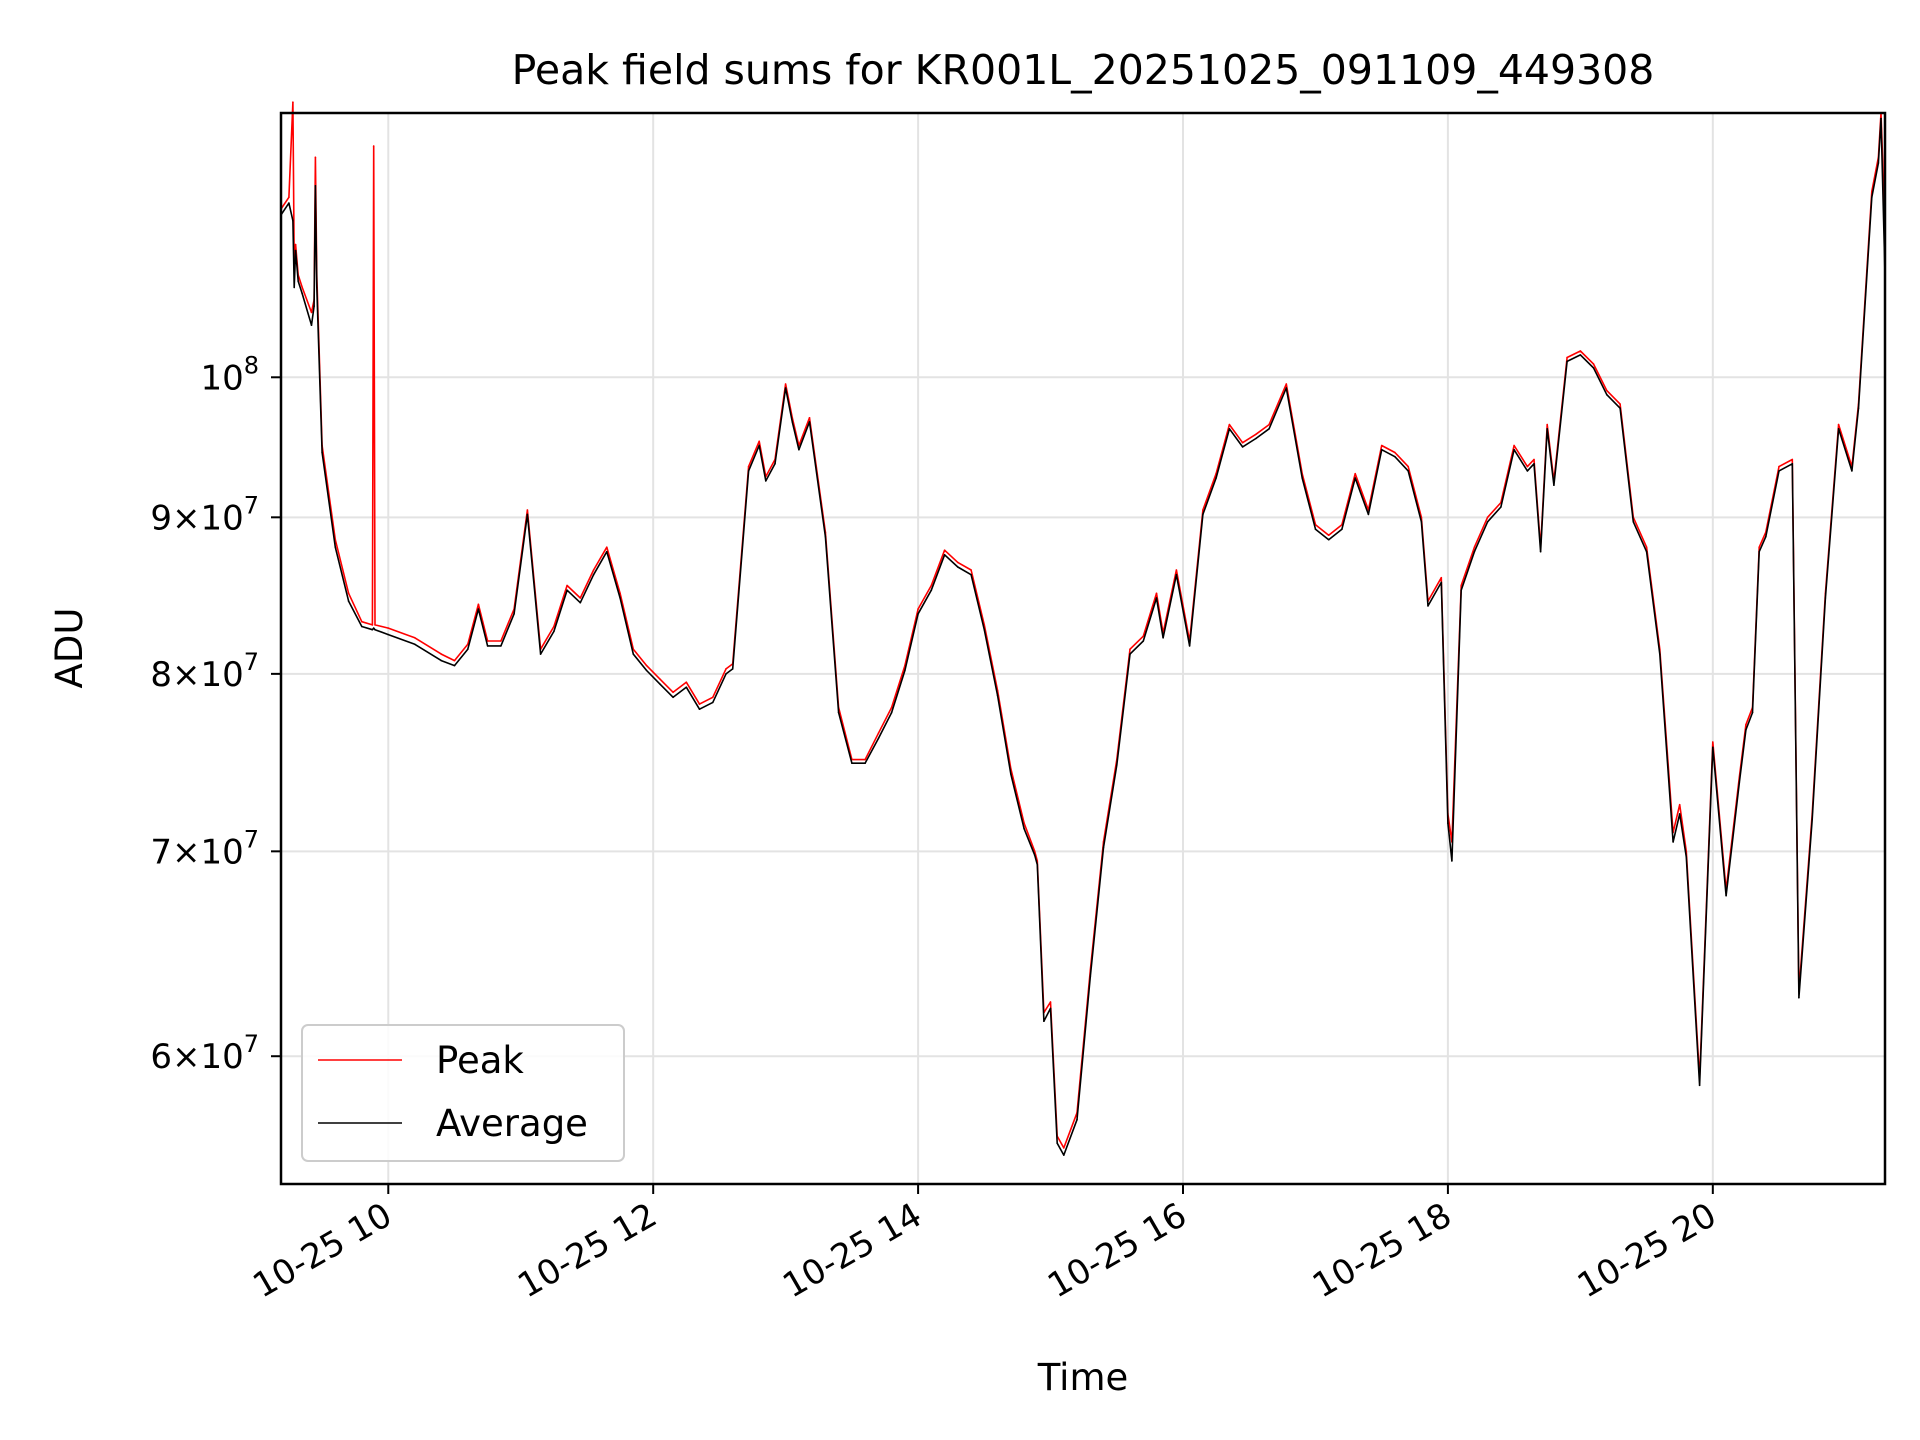  I want to click on x-tick-label: 10-25 12, so click(587, 1250).